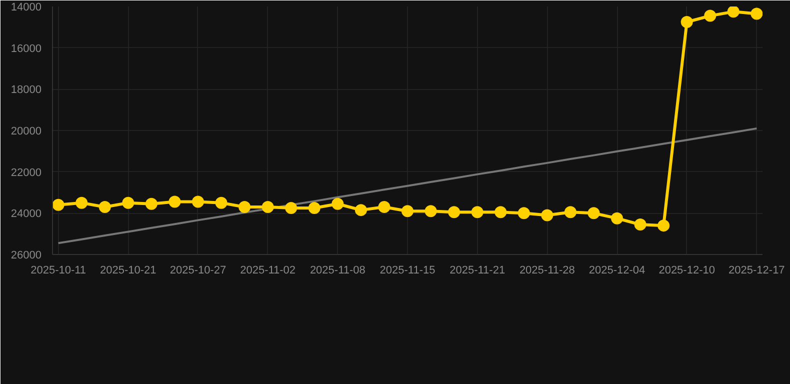 This screenshot has height=384, width=790. Describe the element at coordinates (268, 270) in the screenshot. I see `x-tick-label: 2025-11-02` at that location.